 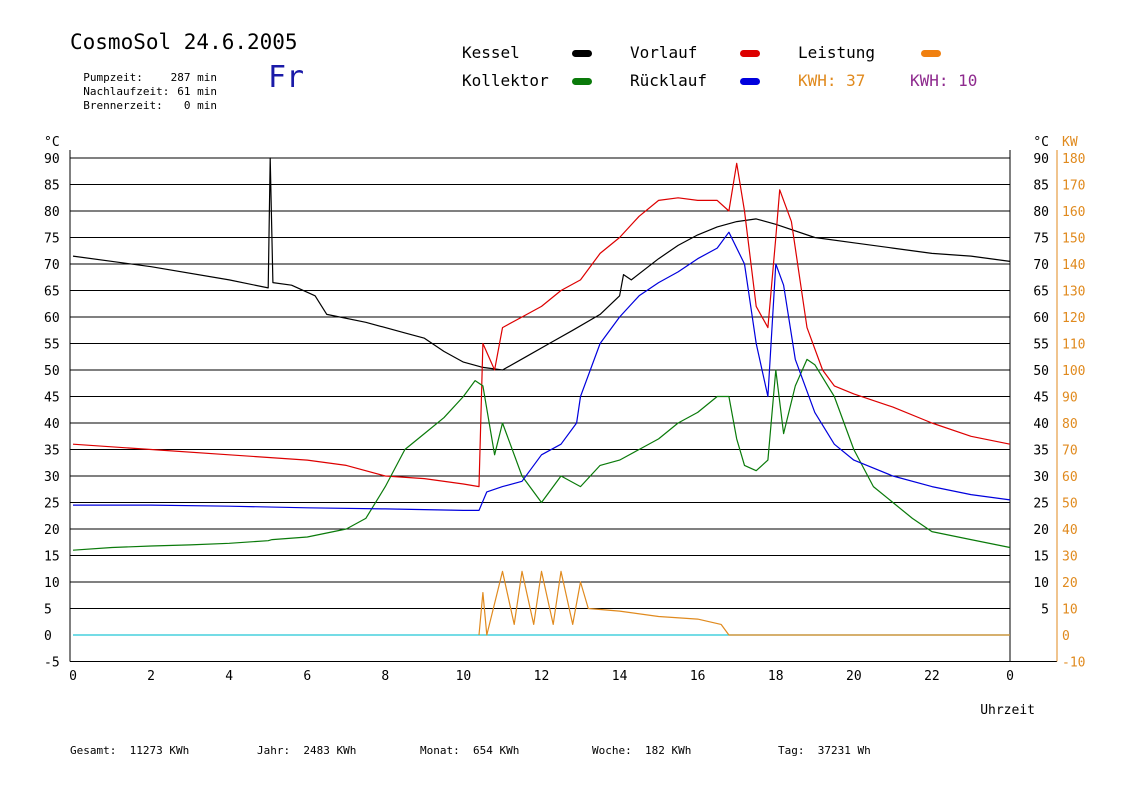 What do you see at coordinates (664, 52) in the screenshot?
I see `legend-label: Vorlauf` at bounding box center [664, 52].